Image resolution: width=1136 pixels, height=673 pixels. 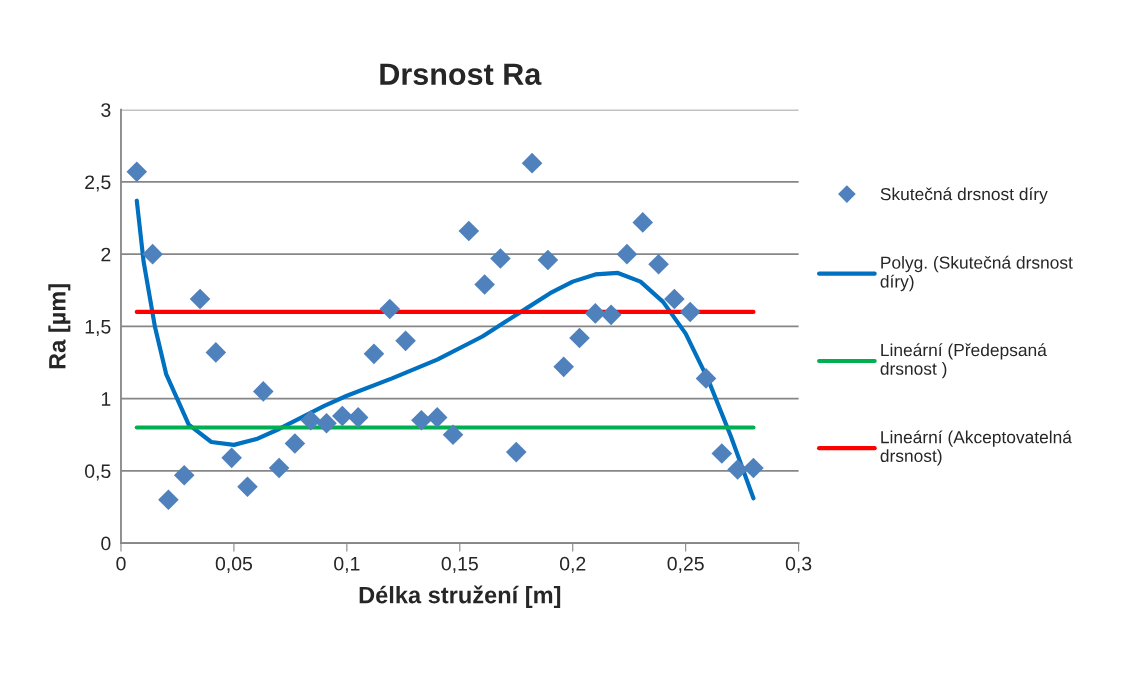 What do you see at coordinates (572, 564) in the screenshot?
I see `x-tick-label: 0,2` at bounding box center [572, 564].